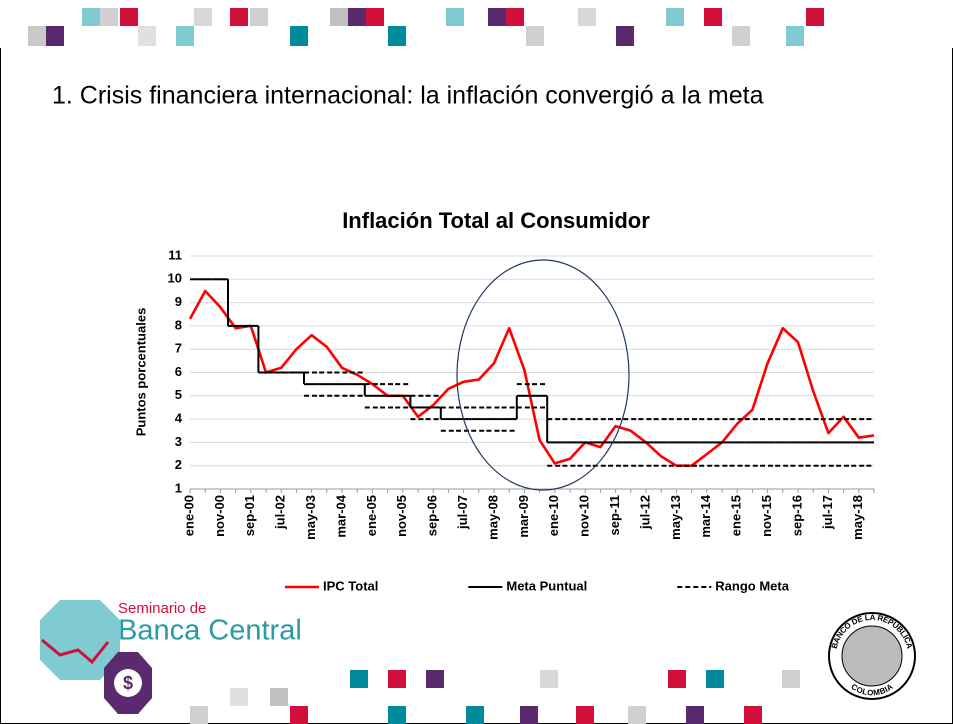 This screenshot has height=724, width=953. What do you see at coordinates (178, 464) in the screenshot?
I see `y-tick-label: 2` at bounding box center [178, 464].